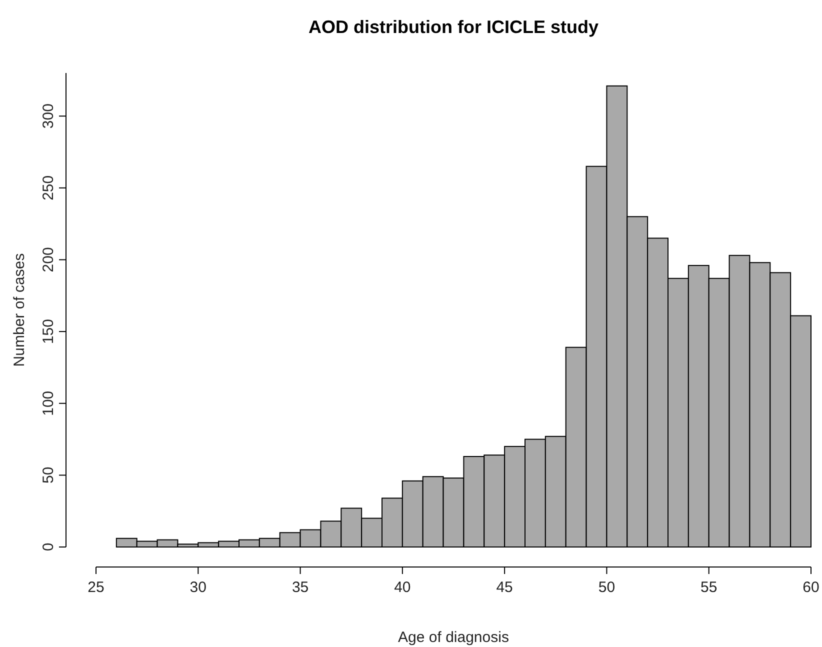 Image resolution: width=822 pixels, height=647 pixels. Describe the element at coordinates (48, 331) in the screenshot. I see `y-tick-label: 150` at that location.